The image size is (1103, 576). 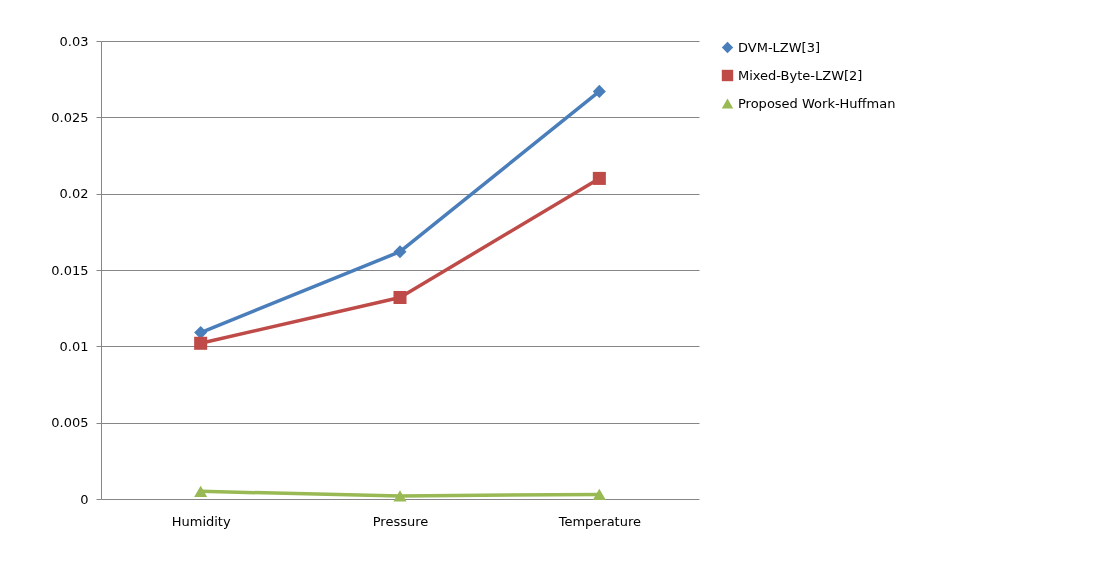 What do you see at coordinates (70, 423) in the screenshot?
I see `y-tick-label: 0.005` at bounding box center [70, 423].